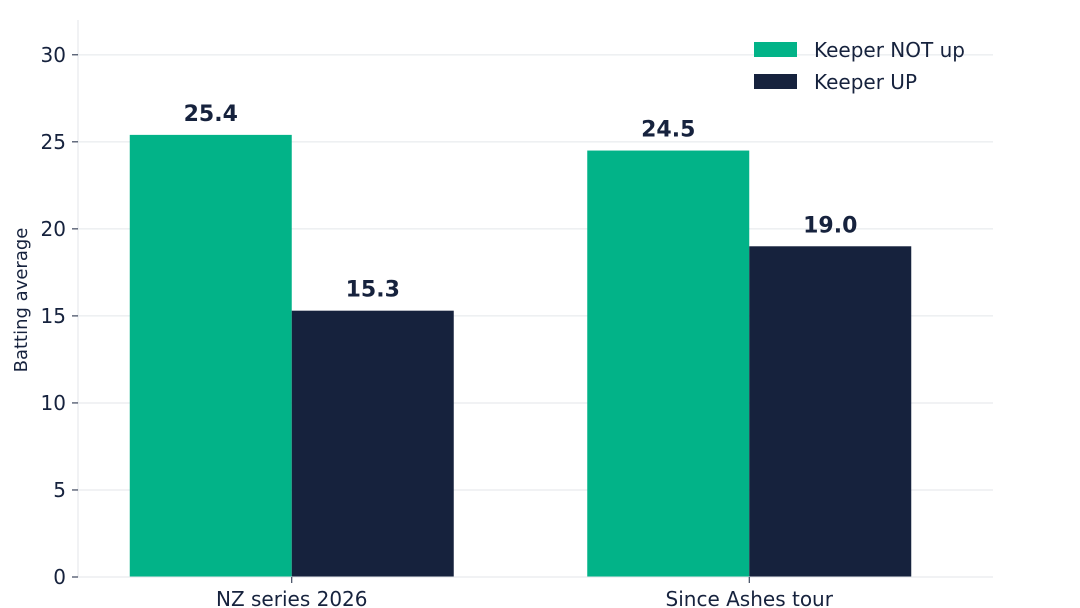 The width and height of the screenshot is (1080, 608). What do you see at coordinates (373, 290) in the screenshot?
I see `bar-value-label: 15.3` at bounding box center [373, 290].